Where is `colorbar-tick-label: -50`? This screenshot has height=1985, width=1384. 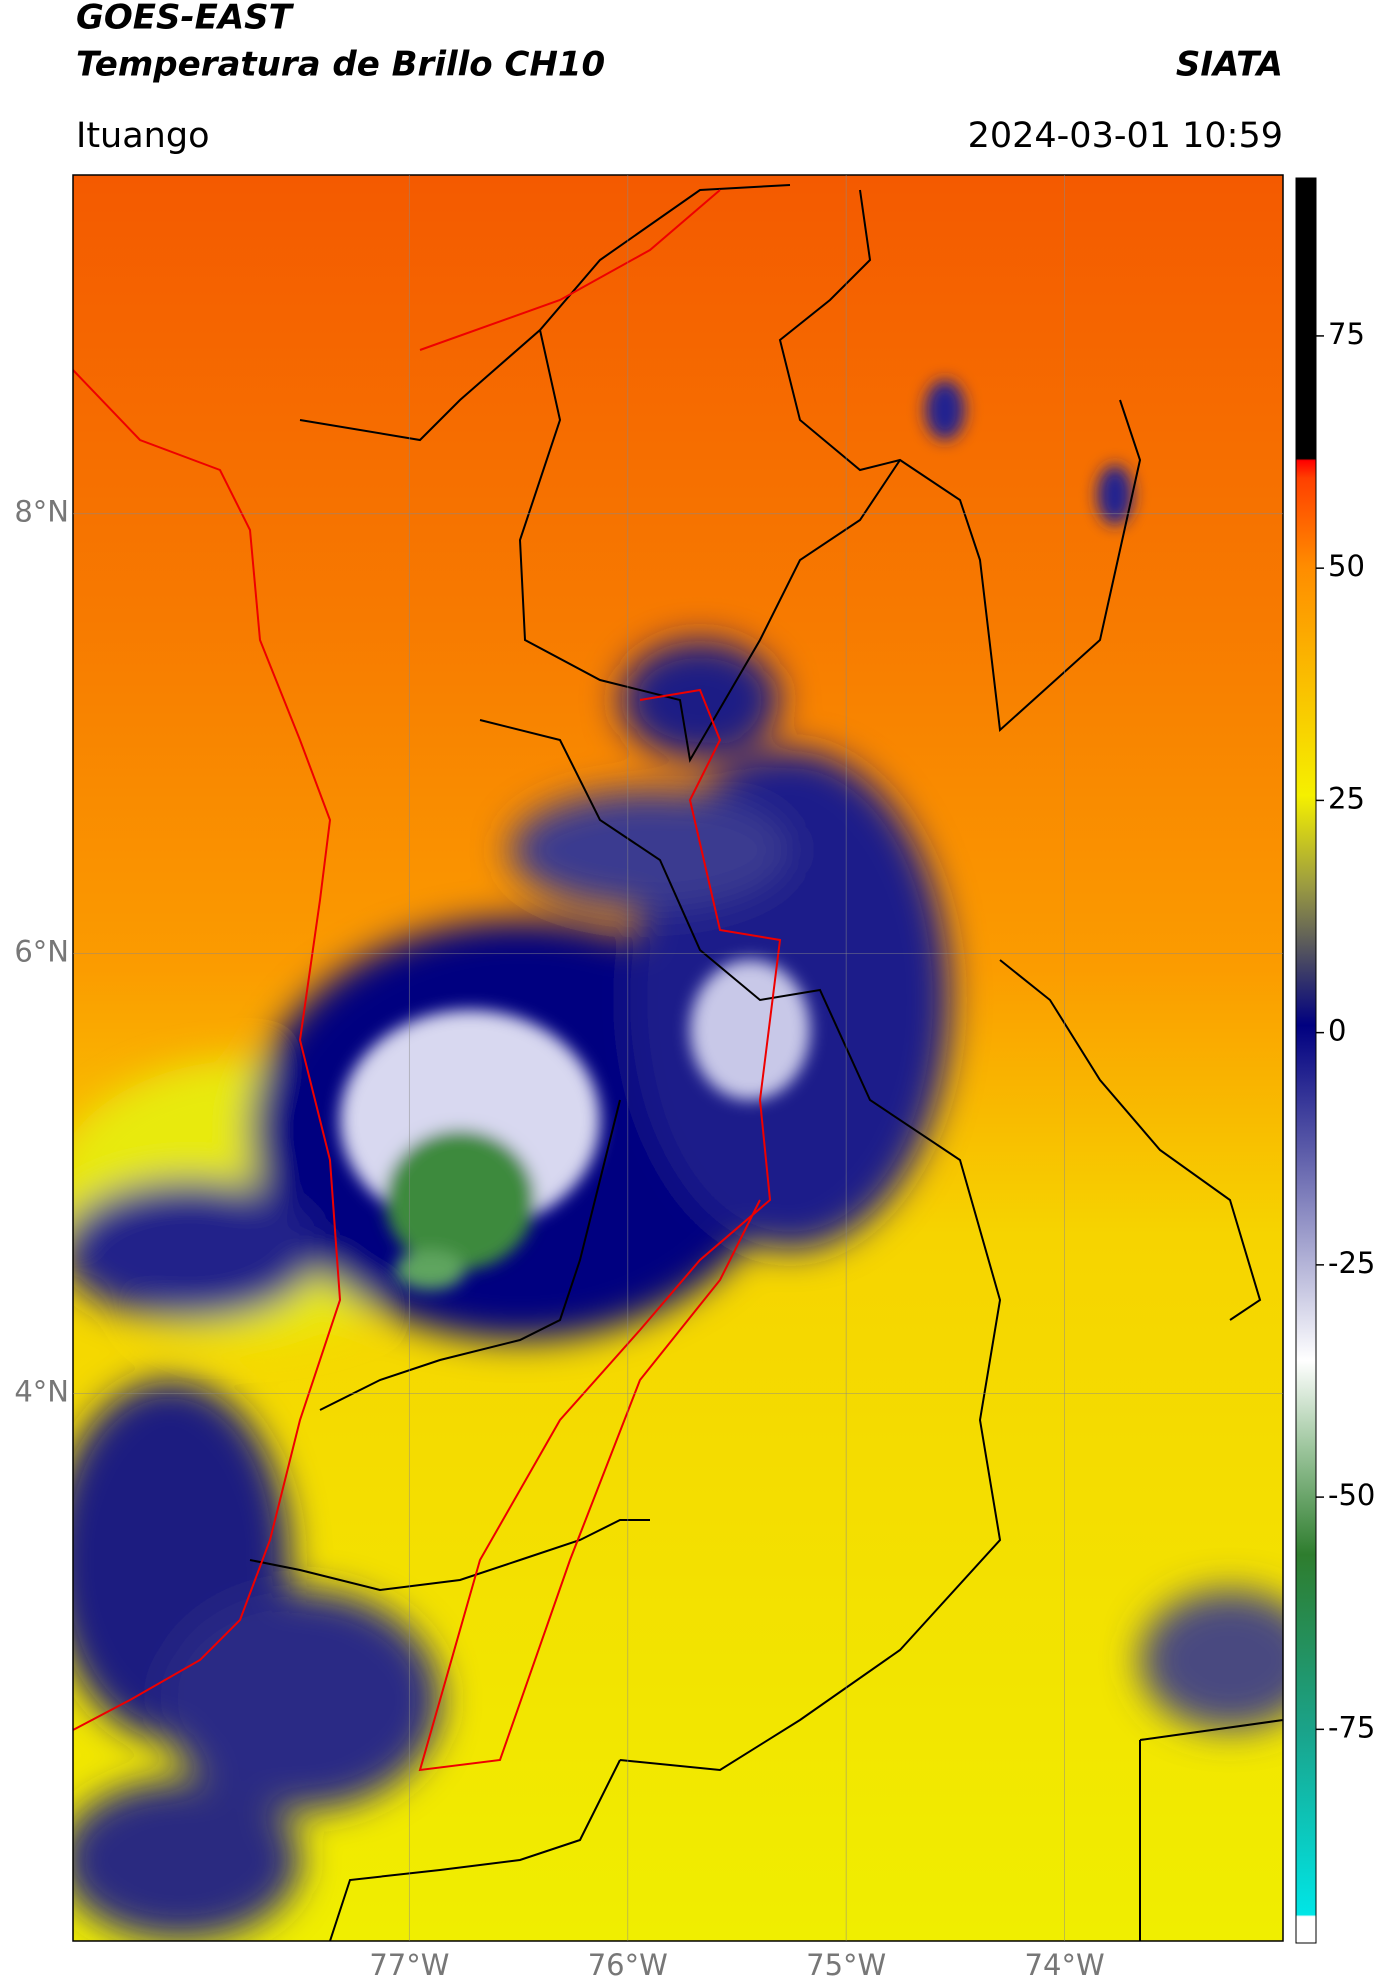
colorbar-tick-label: -50 is located at coordinates (1351, 1495).